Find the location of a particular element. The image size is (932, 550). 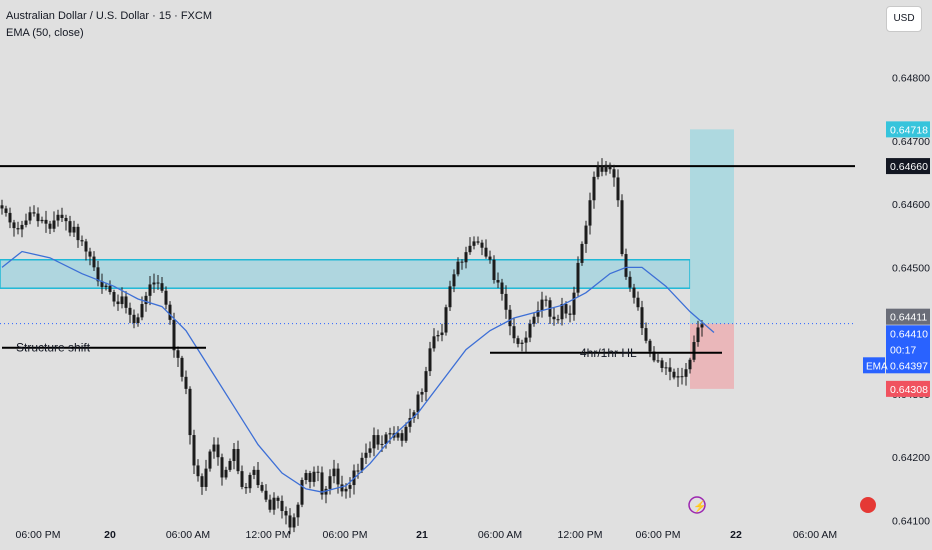

price-badge-label: 0.64308 is located at coordinates (909, 390).